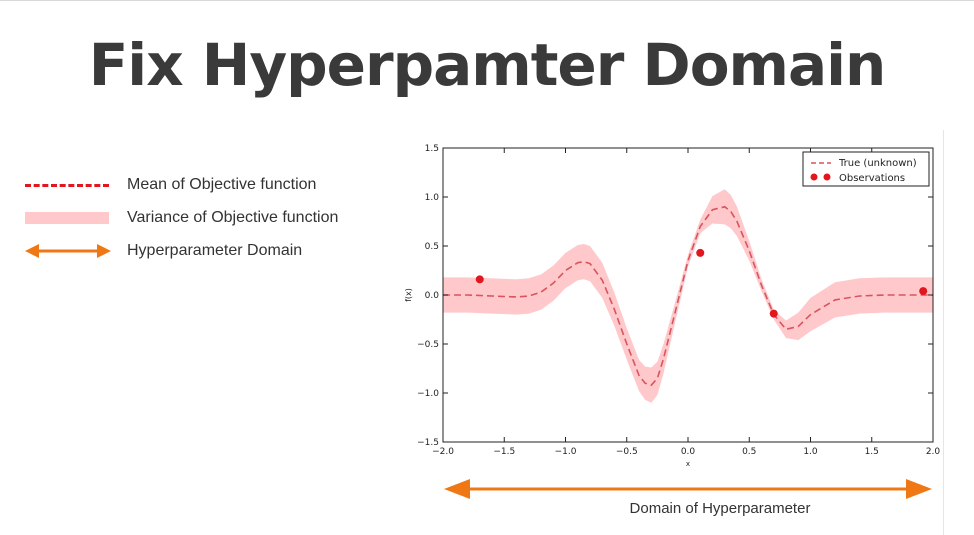 This screenshot has width=974, height=535. What do you see at coordinates (933, 452) in the screenshot?
I see `x-tick-label: 2.0` at bounding box center [933, 452].